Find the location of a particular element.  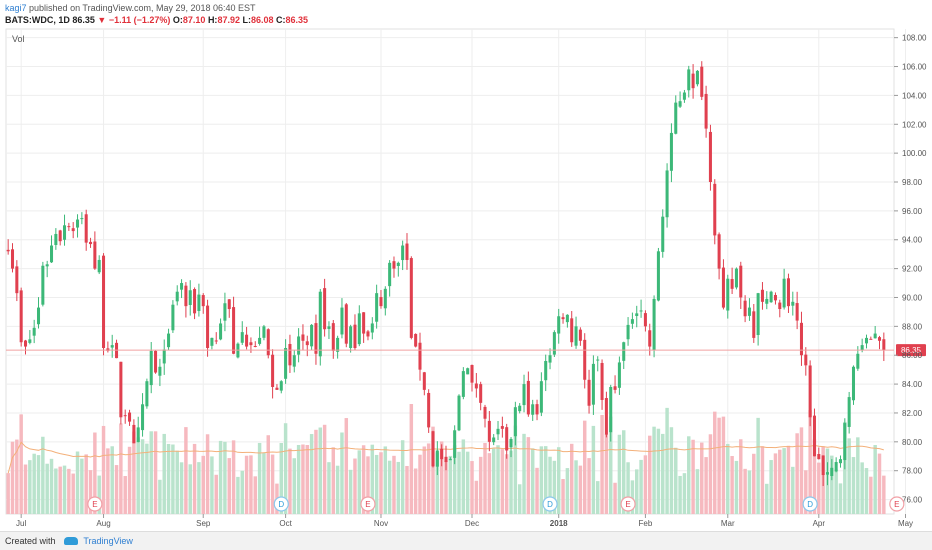

time-tick-label: 2018 is located at coordinates (559, 523).